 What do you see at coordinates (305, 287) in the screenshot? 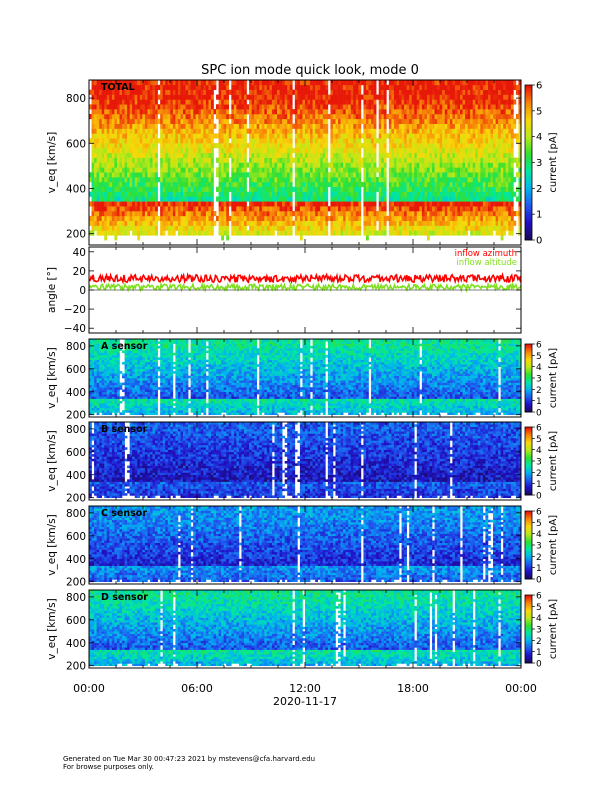
I see `series-line-inflow-altitude` at bounding box center [305, 287].